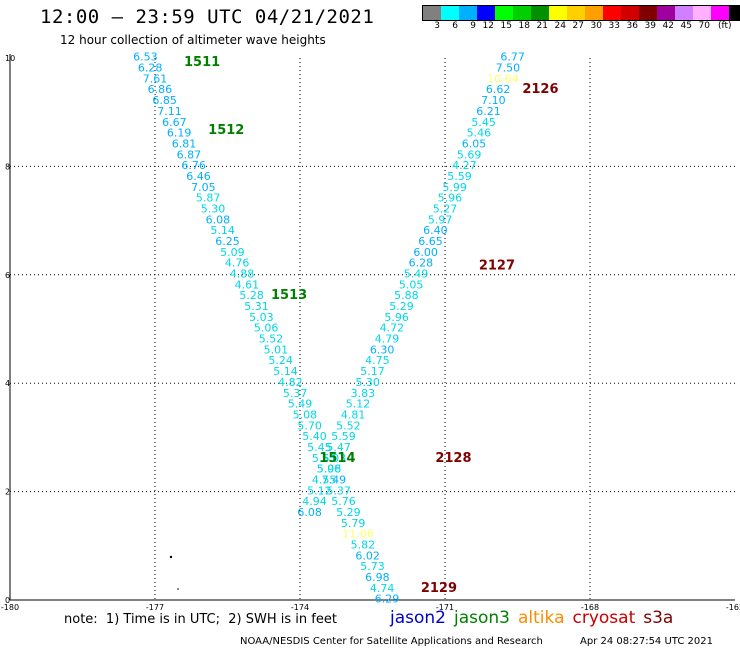  What do you see at coordinates (314, 501) in the screenshot?
I see `wave-height-label: 4.94` at bounding box center [314, 501].